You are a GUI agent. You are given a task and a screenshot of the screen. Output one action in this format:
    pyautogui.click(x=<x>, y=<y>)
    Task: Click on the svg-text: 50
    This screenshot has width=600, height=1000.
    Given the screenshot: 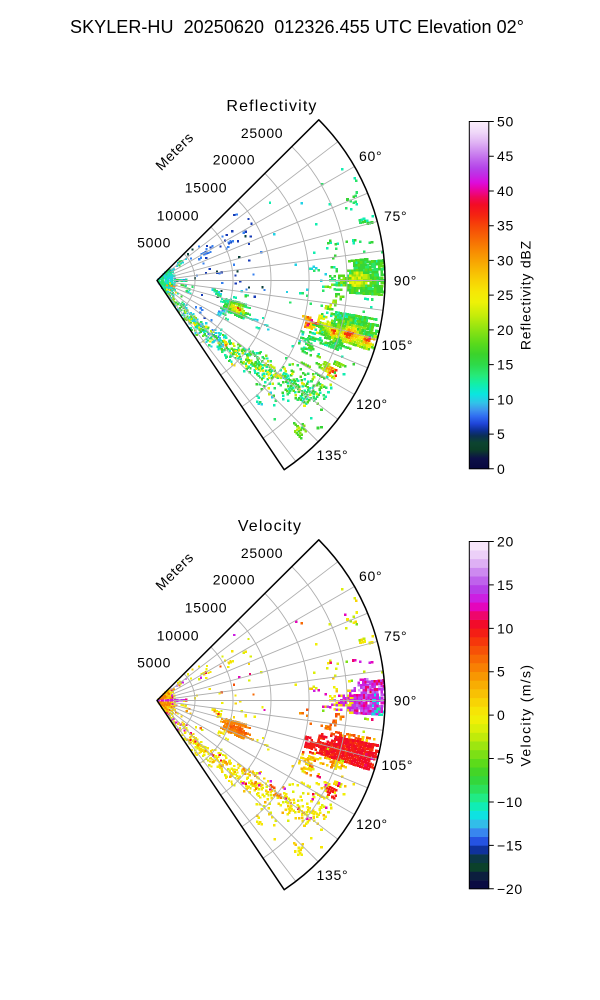 What is the action you would take?
    pyautogui.click(x=505, y=122)
    